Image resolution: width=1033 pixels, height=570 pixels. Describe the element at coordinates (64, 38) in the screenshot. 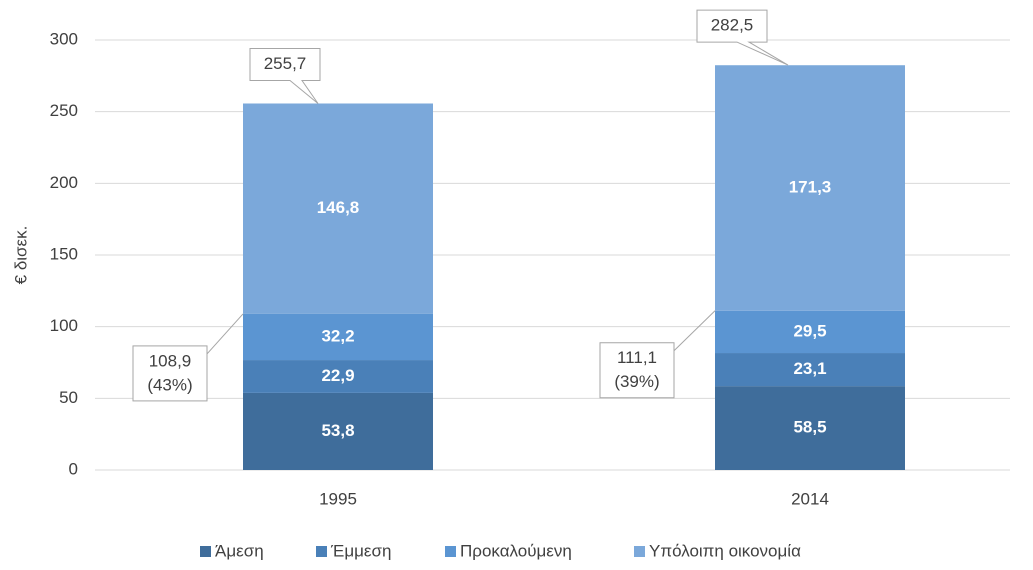

I see `y-tick-label: 300` at that location.